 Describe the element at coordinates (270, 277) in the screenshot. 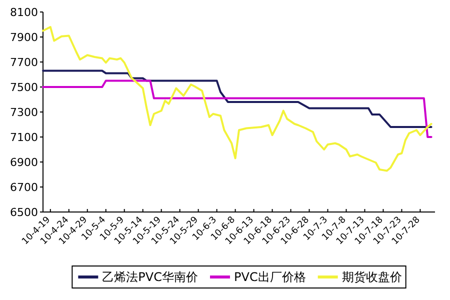

I see `legend-label: PVC出厂价格` at that location.